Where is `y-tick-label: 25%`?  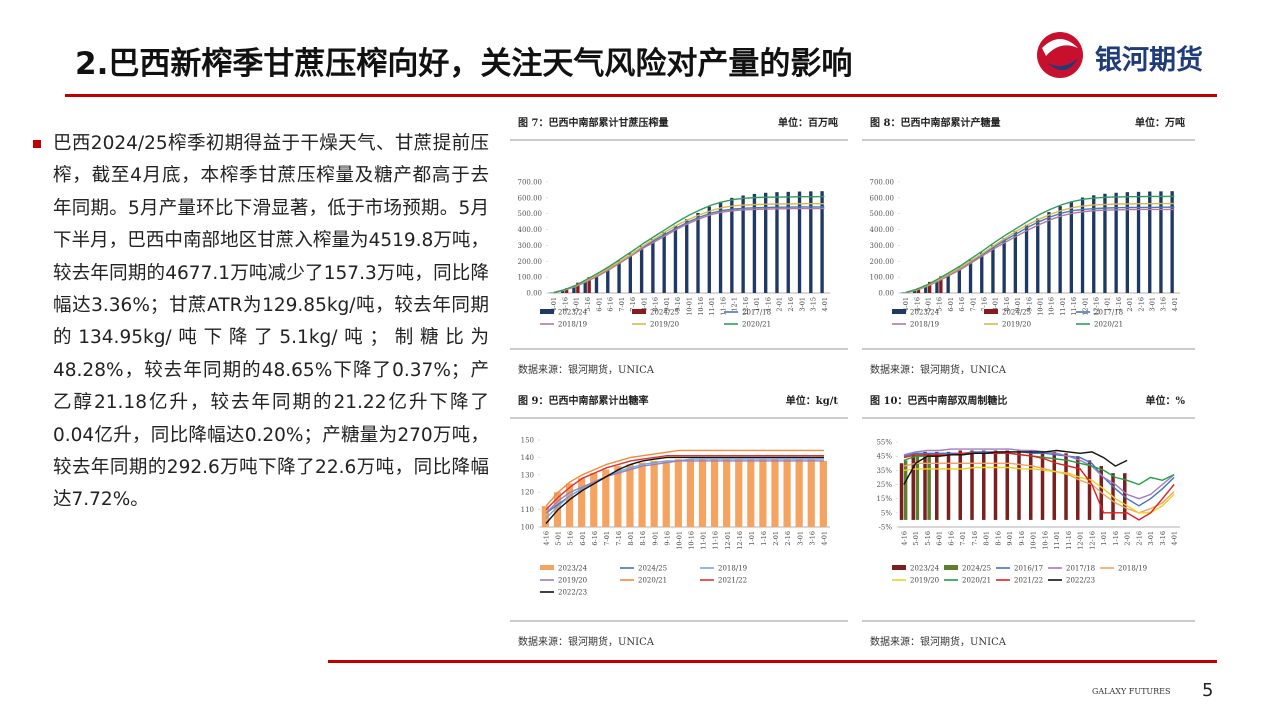 y-tick-label: 25% is located at coordinates (884, 485).